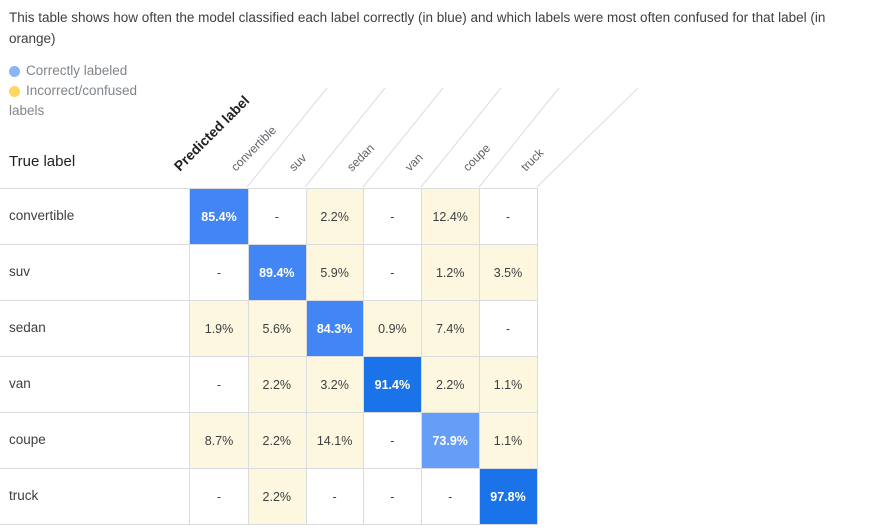 The width and height of the screenshot is (869, 531). I want to click on matrix-cell: 14.1%, so click(334, 440).